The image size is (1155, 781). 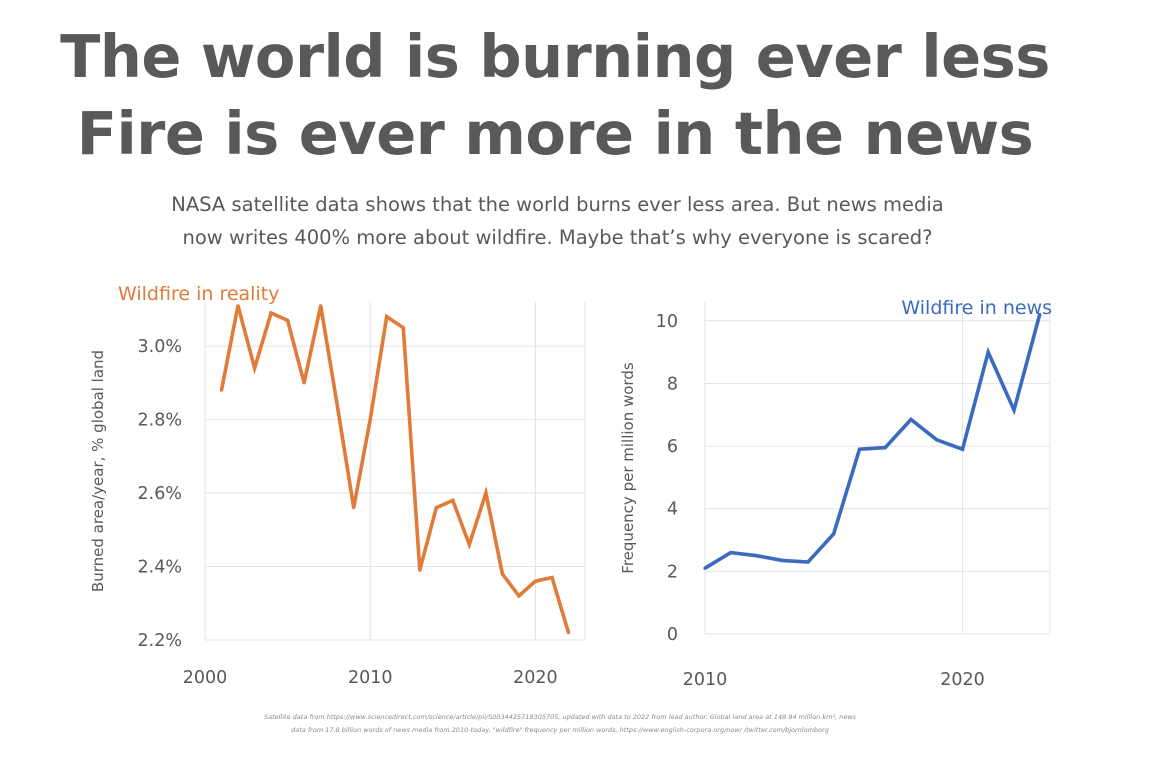 What do you see at coordinates (160, 347) in the screenshot?
I see `y-tick-label: 3.0%` at bounding box center [160, 347].